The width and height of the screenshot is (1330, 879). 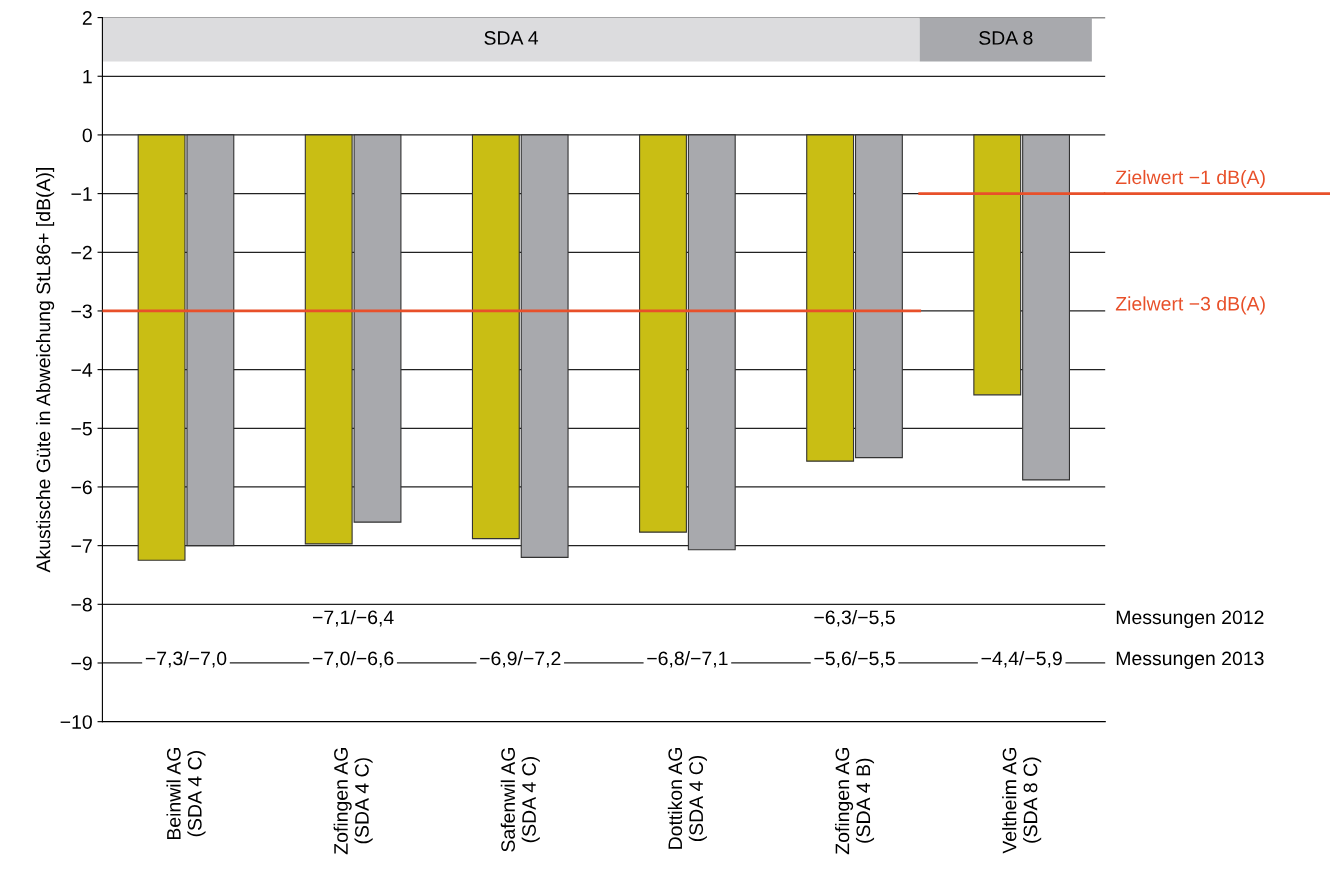 I want to click on y-tick-label: −3, so click(x=81, y=311).